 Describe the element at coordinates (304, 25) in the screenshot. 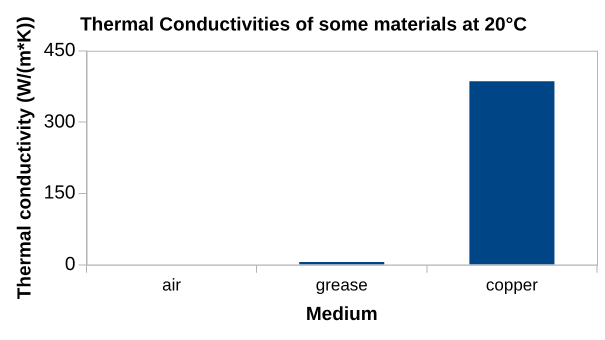

I see `chart-title: Thermal Conductivities of some materials at 20°C` at that location.